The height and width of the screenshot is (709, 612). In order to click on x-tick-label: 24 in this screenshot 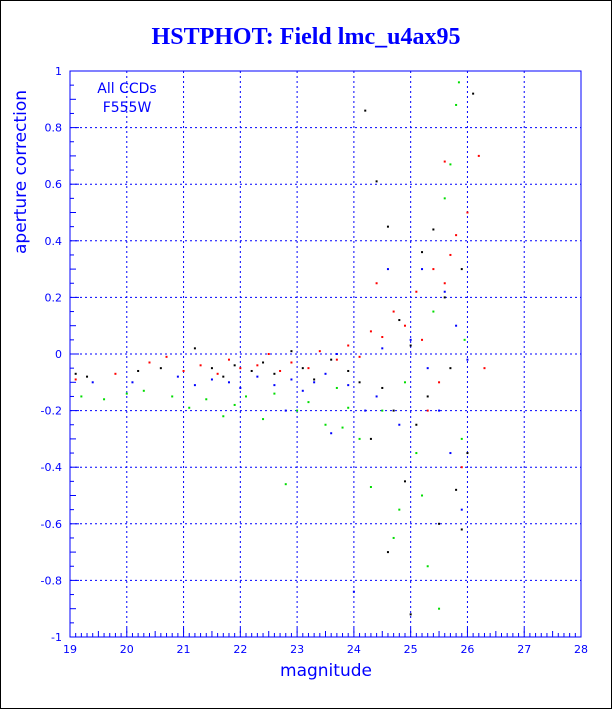, I will do `click(354, 649)`.